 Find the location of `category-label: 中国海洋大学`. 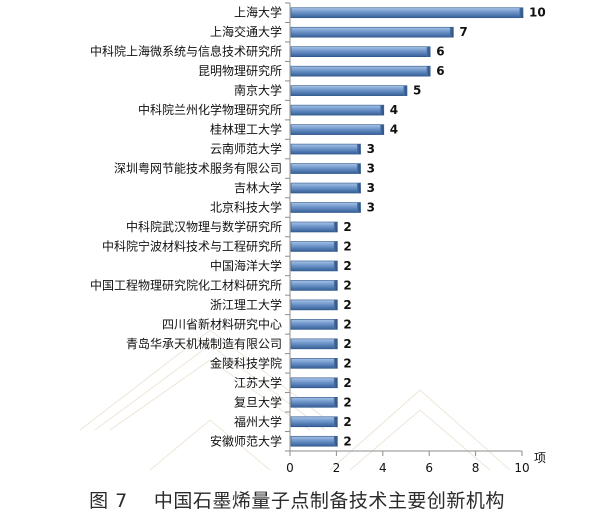

category-label: 中国海洋大学 is located at coordinates (246, 265).